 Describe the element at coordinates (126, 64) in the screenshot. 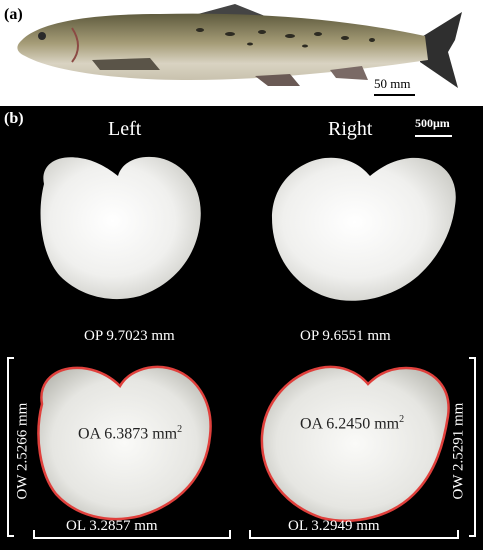

I see `fish-pectoral-fin` at that location.